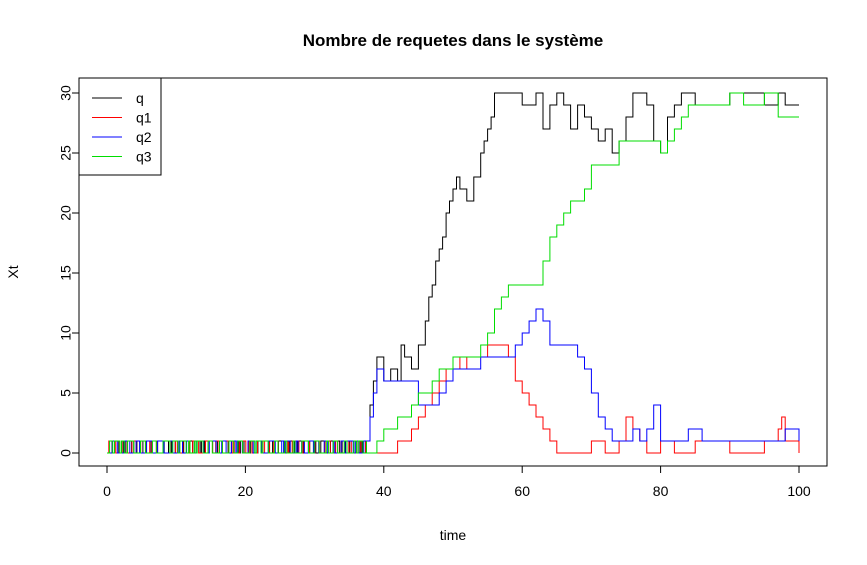 The height and width of the screenshot is (565, 867). I want to click on y-tick-label: 25, so click(66, 153).